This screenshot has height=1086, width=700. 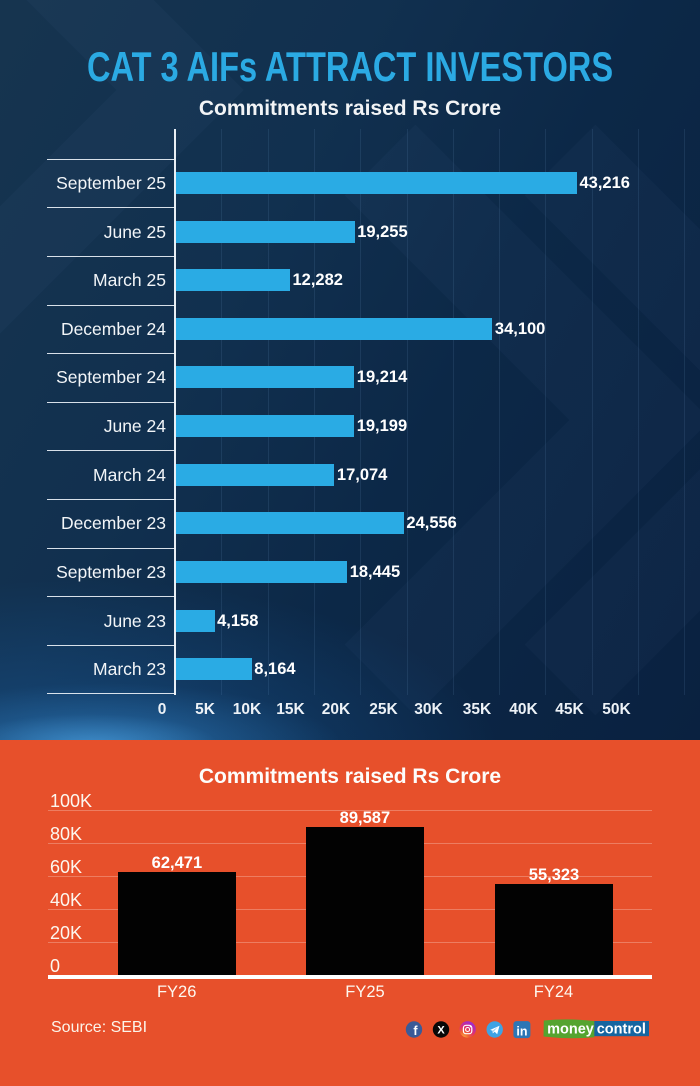 What do you see at coordinates (415, 1031) in the screenshot?
I see `svg-text: f` at bounding box center [415, 1031].